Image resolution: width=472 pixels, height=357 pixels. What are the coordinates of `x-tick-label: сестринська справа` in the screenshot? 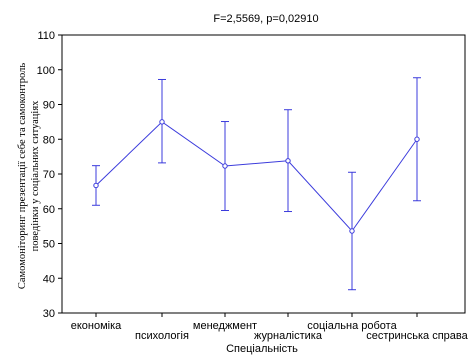 It's located at (417, 336).